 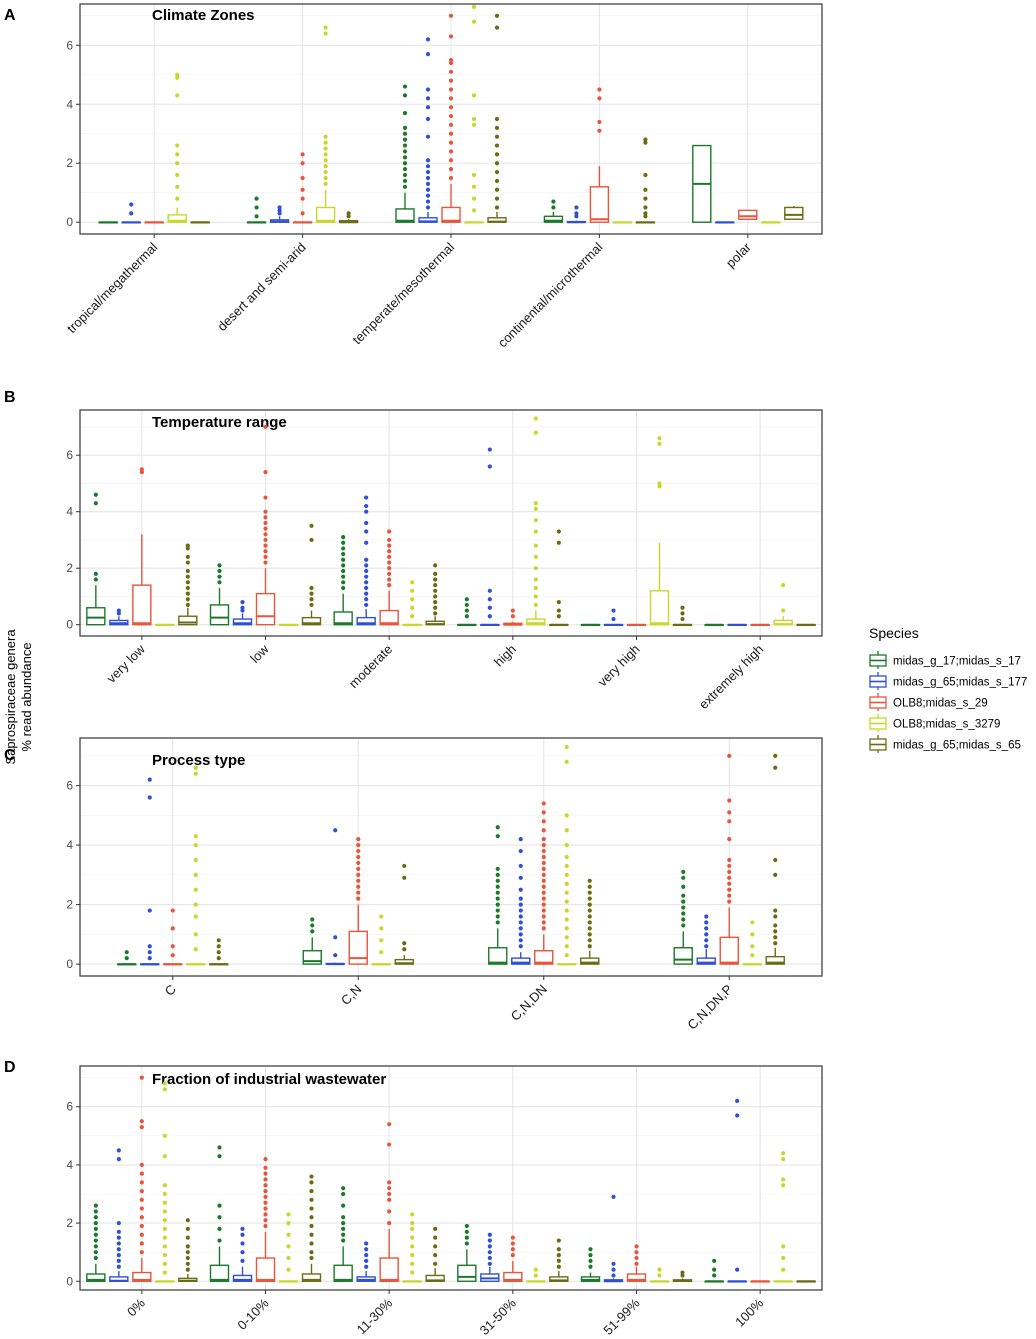 What do you see at coordinates (69, 1223) in the screenshot?
I see `y-tick-label: 2` at bounding box center [69, 1223].